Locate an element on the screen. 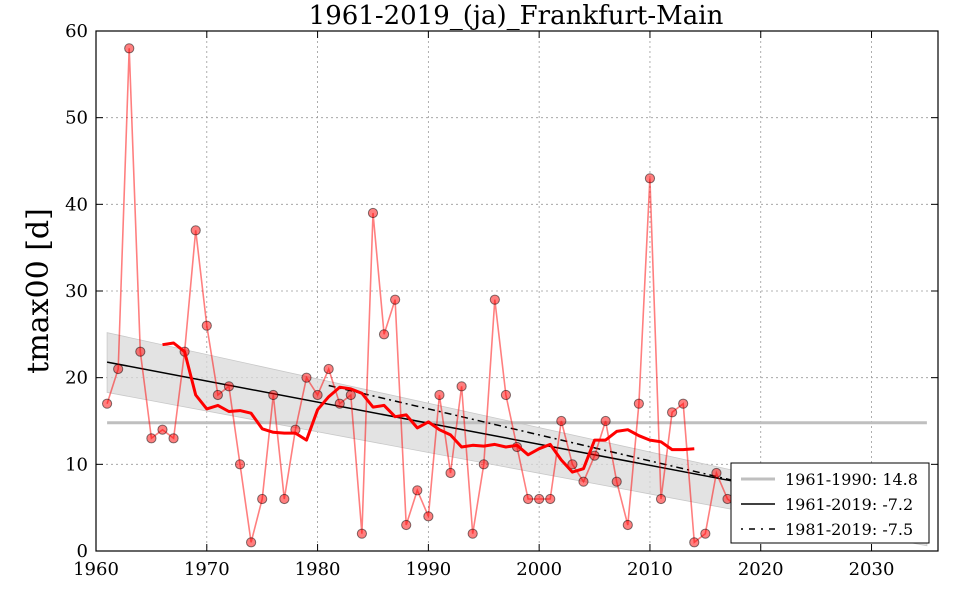 This screenshot has width=960, height=600. y-tick-label: 20 is located at coordinates (76, 378).